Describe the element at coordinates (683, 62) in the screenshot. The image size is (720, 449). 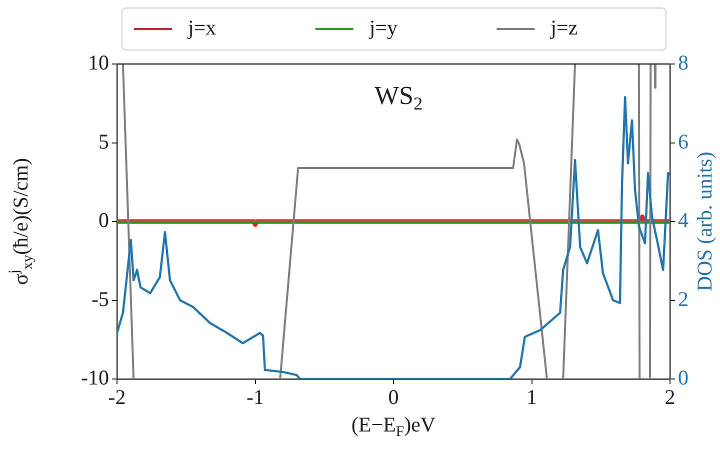
I see `y2-tick-label: 8` at that location.